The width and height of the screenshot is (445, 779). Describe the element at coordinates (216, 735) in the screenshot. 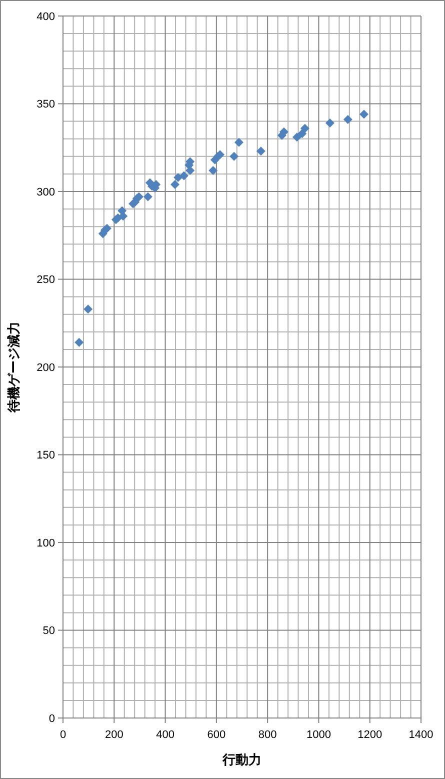

I see `x-tick-label: 600` at that location.